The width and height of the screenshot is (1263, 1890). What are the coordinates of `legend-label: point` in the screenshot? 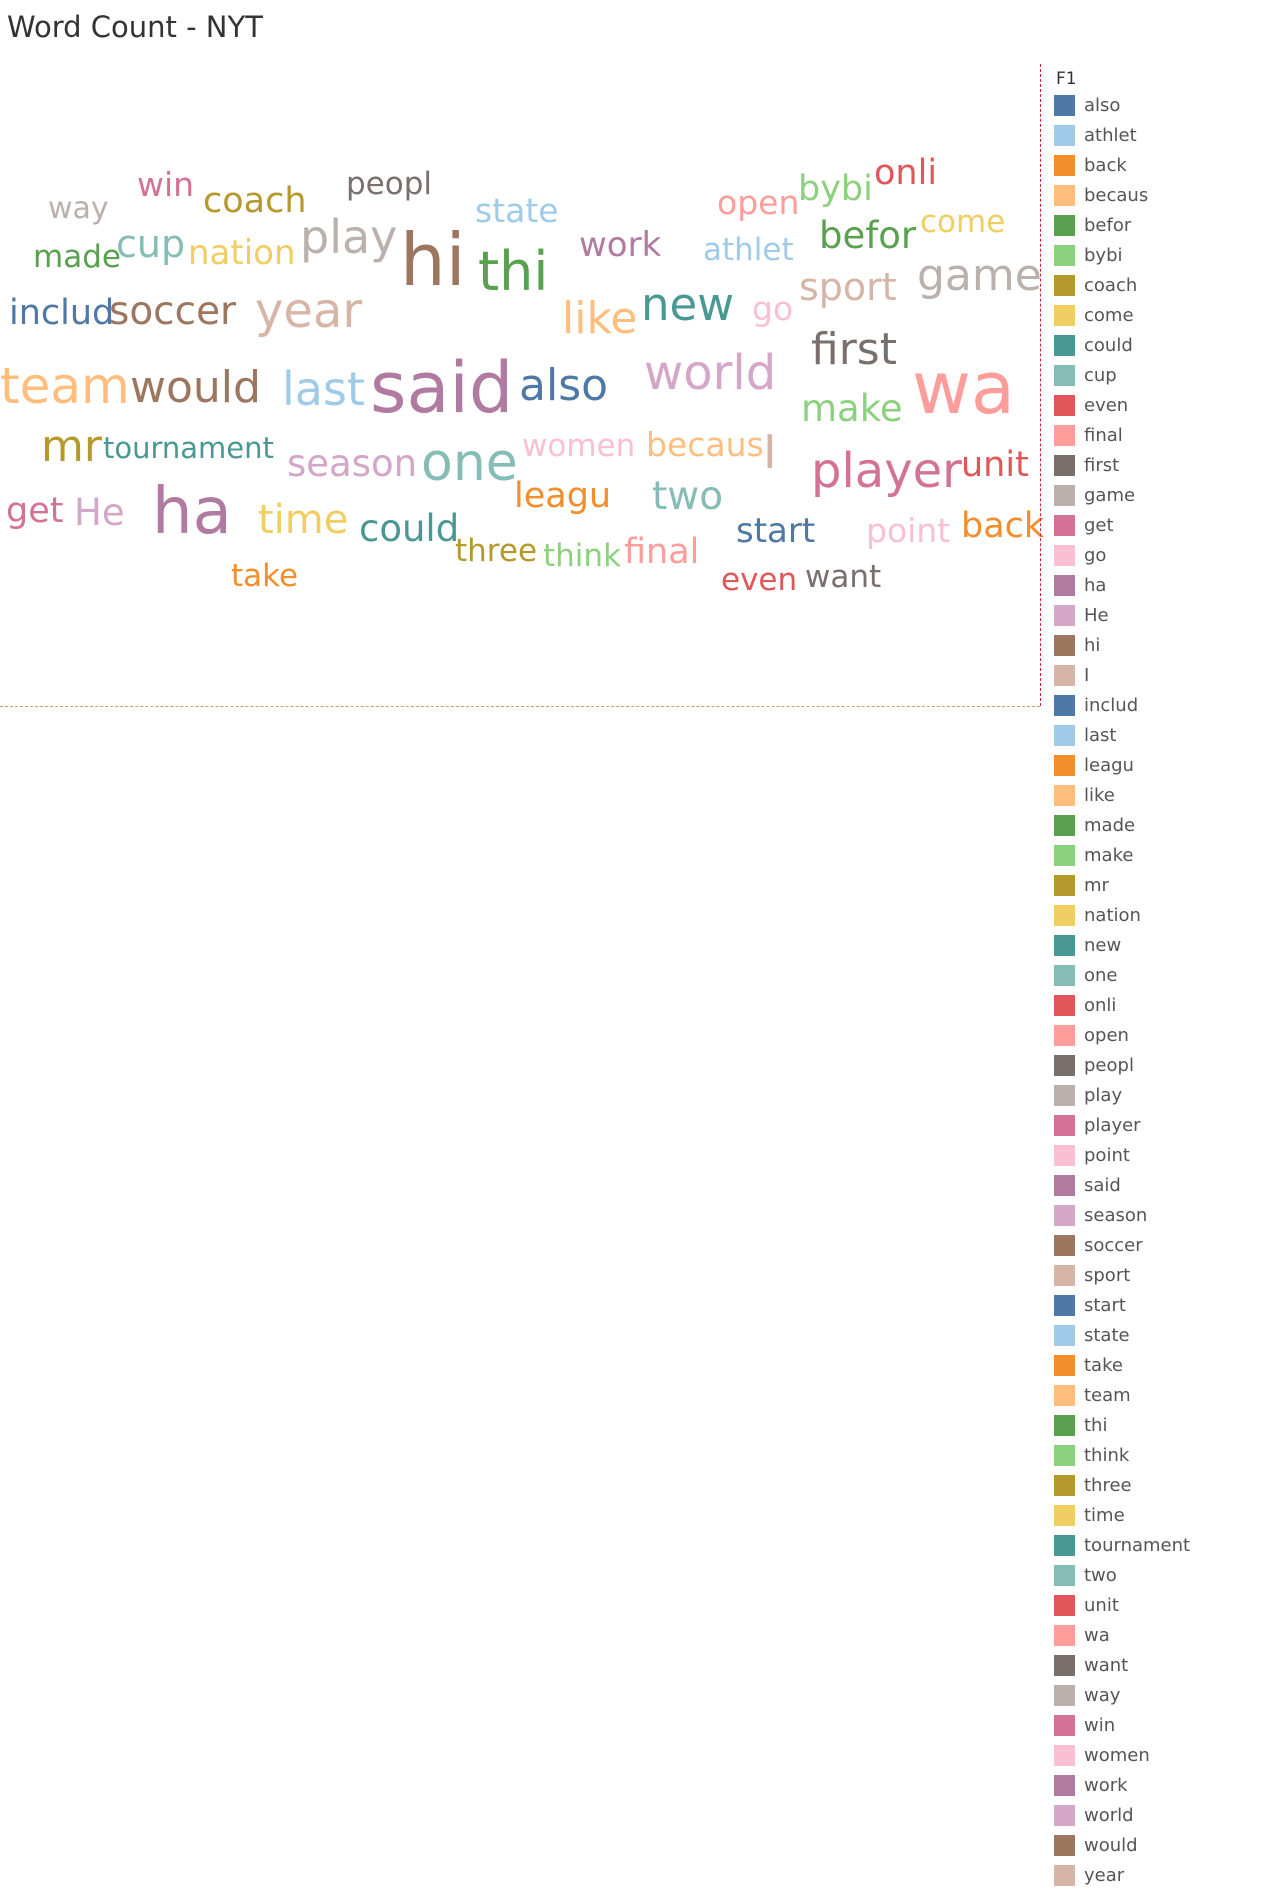 It's located at (1107, 1155).